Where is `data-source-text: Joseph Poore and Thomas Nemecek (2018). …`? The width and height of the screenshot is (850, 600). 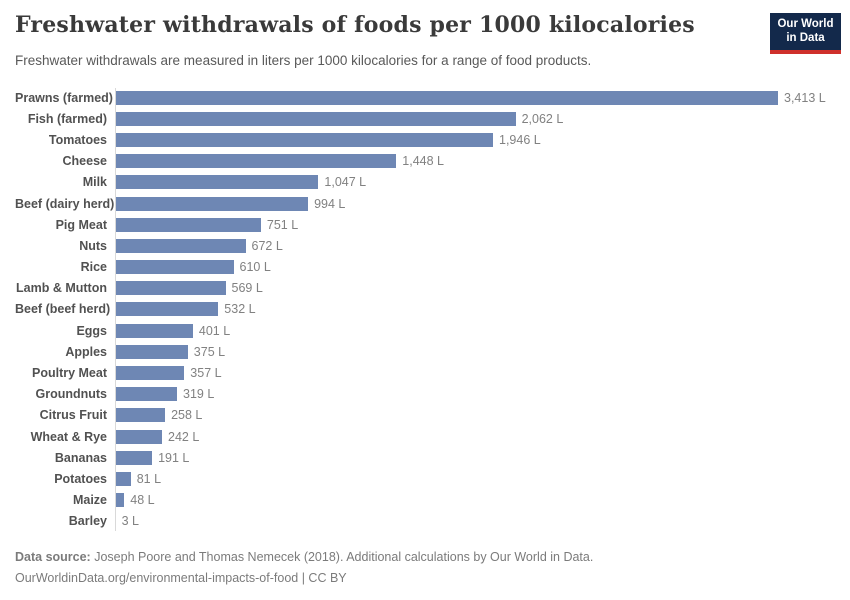 data-source-text: Joseph Poore and Thomas Nemecek (2018). … is located at coordinates (342, 557).